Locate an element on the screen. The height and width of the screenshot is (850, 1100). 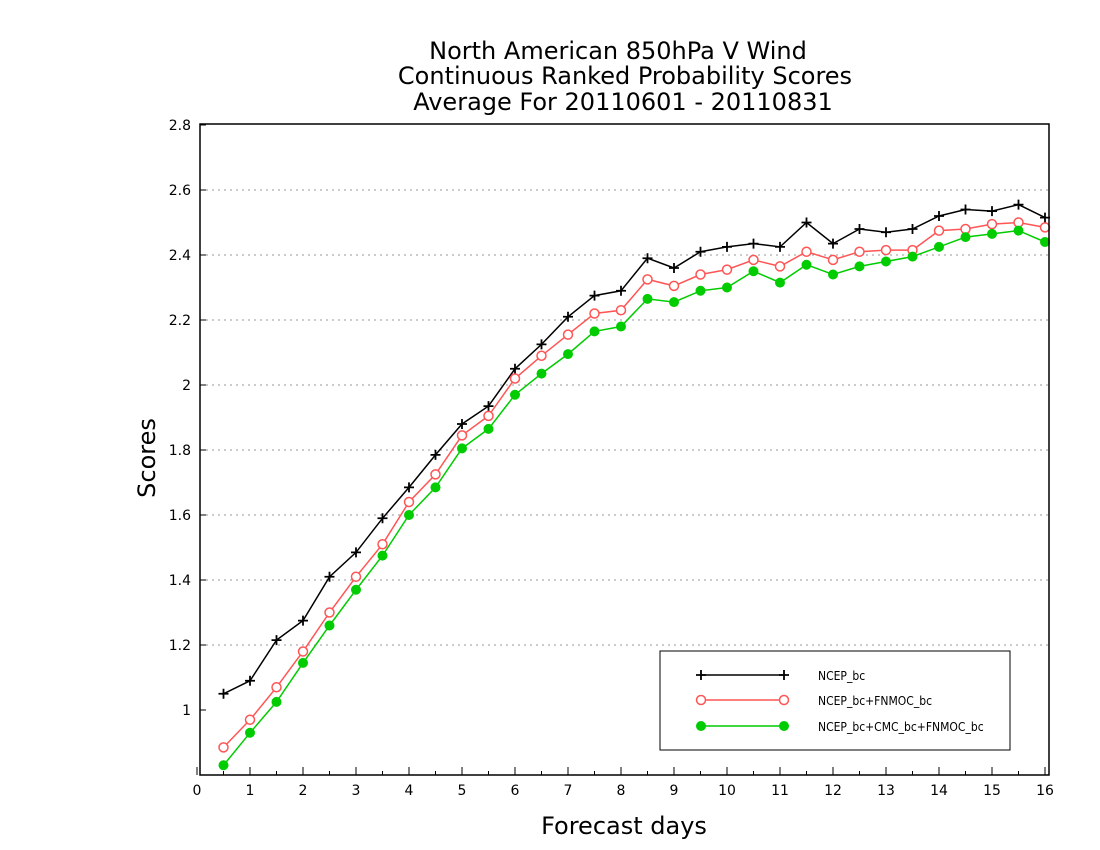
y-tick-label: 1.2 is located at coordinates (180, 646).